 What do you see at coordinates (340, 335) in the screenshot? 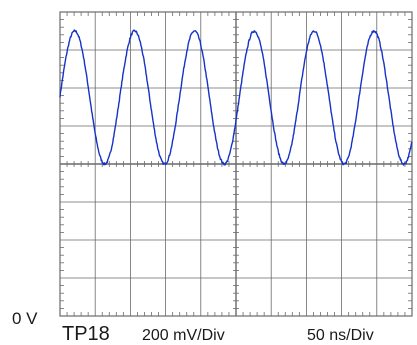
I see `time-scale-label: 50 ns/Div` at bounding box center [340, 335].